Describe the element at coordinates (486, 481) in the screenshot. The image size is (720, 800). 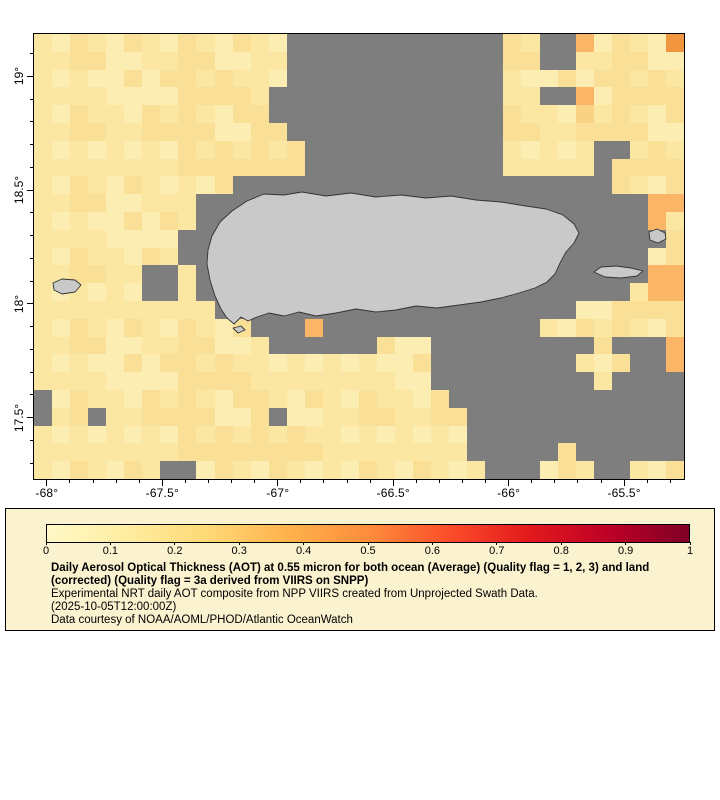
I see `x-axis-minor-tick` at that location.